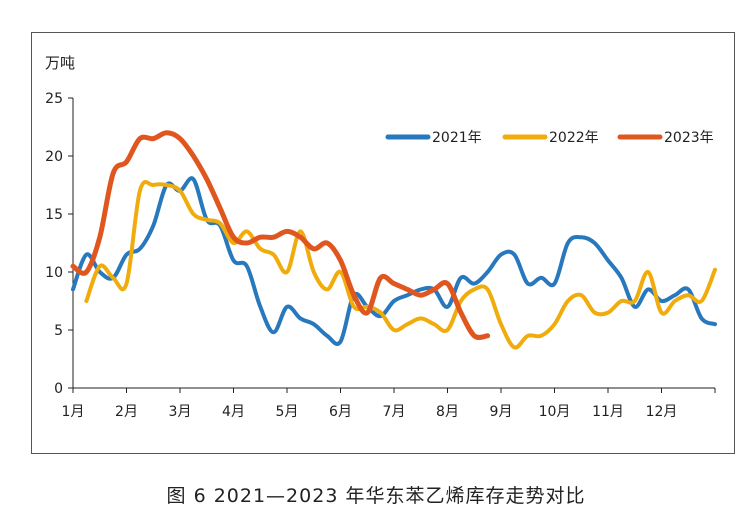  I want to click on x-tick-label: 12月, so click(662, 412).